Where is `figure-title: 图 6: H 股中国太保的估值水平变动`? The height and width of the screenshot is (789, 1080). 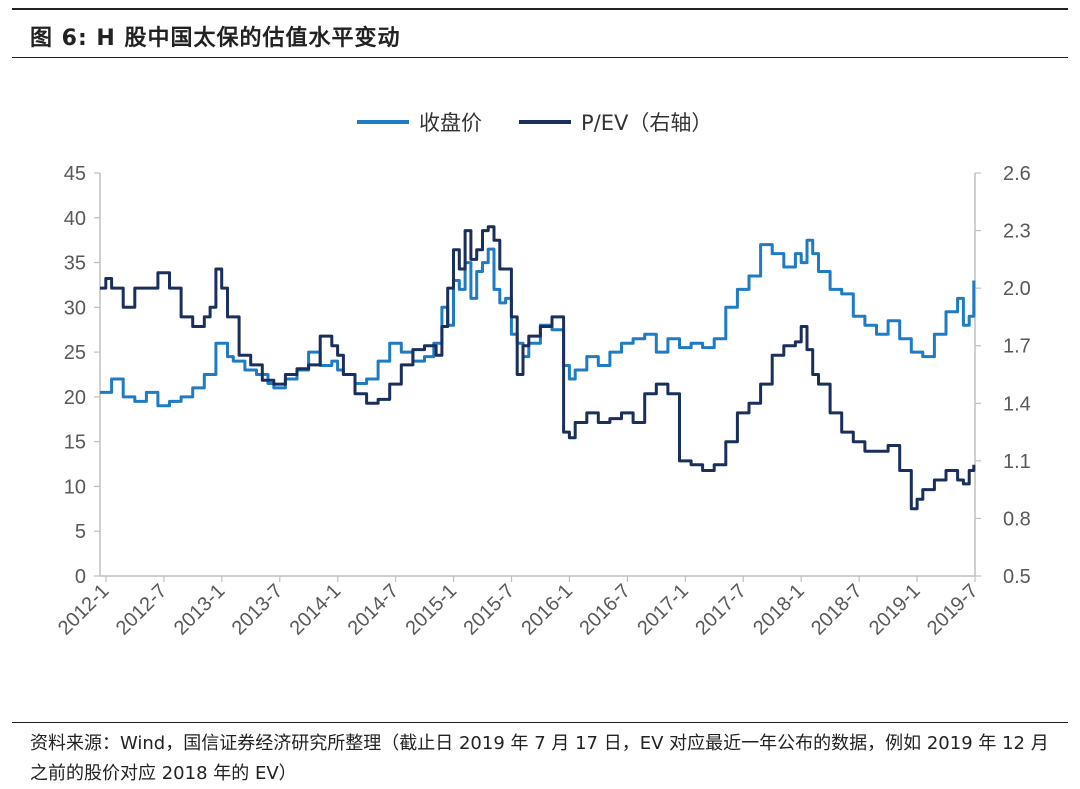
figure-title: 图 6: H 股中国太保的估值水平变动 is located at coordinates (215, 38).